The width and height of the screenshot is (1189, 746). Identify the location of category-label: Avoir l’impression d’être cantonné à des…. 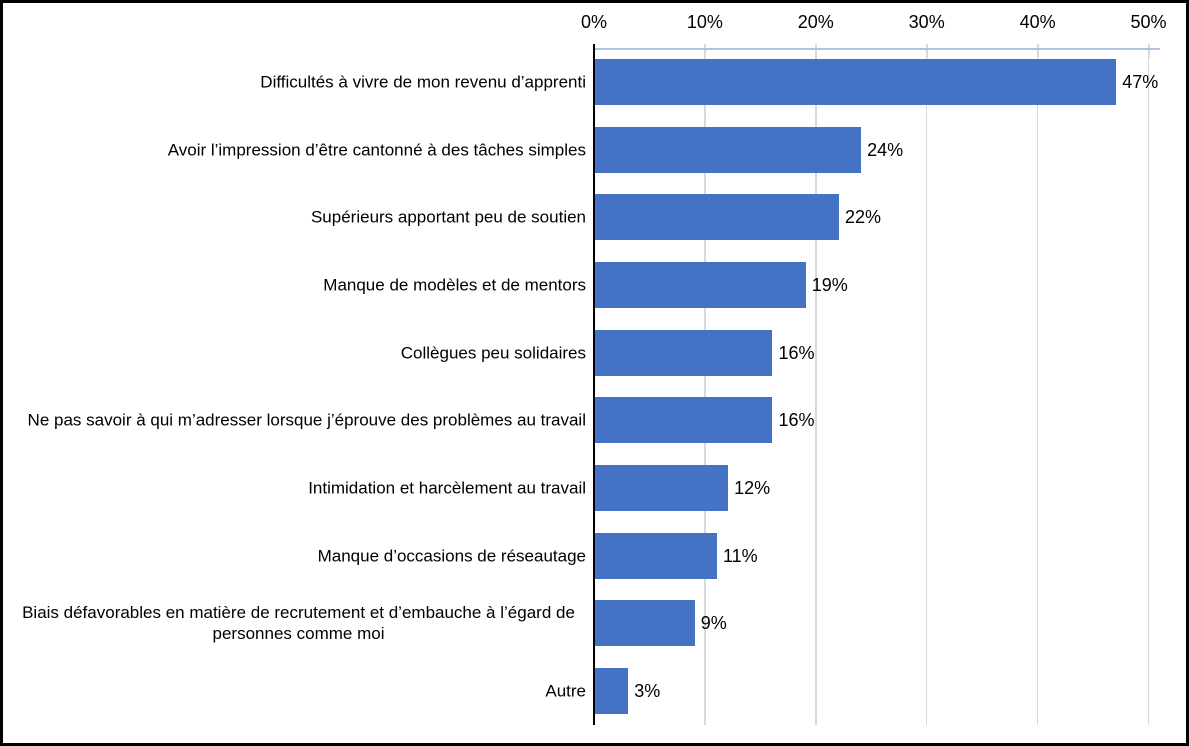
(298, 149).